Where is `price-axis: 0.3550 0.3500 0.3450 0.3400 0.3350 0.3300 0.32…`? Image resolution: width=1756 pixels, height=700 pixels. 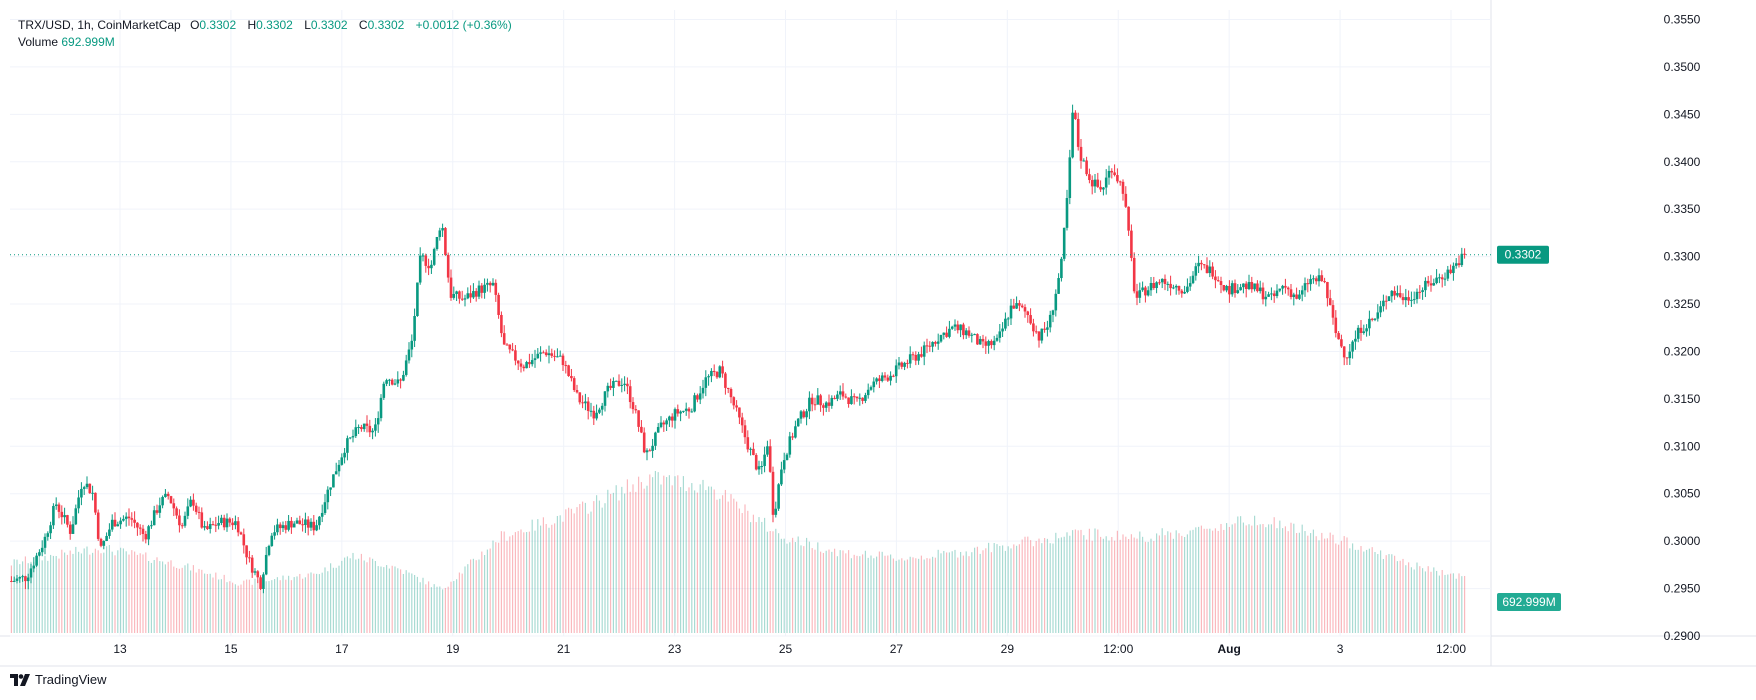 price-axis: 0.3550 0.3500 0.3450 0.3400 0.3350 0.3300 0.32… is located at coordinates (1682, 327).